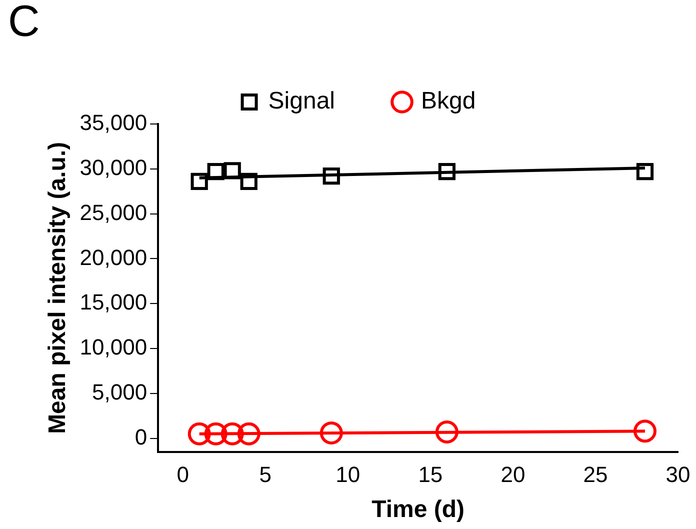 The height and width of the screenshot is (529, 696). Describe the element at coordinates (114, 347) in the screenshot. I see `y-tick-label: 10,000` at that location.